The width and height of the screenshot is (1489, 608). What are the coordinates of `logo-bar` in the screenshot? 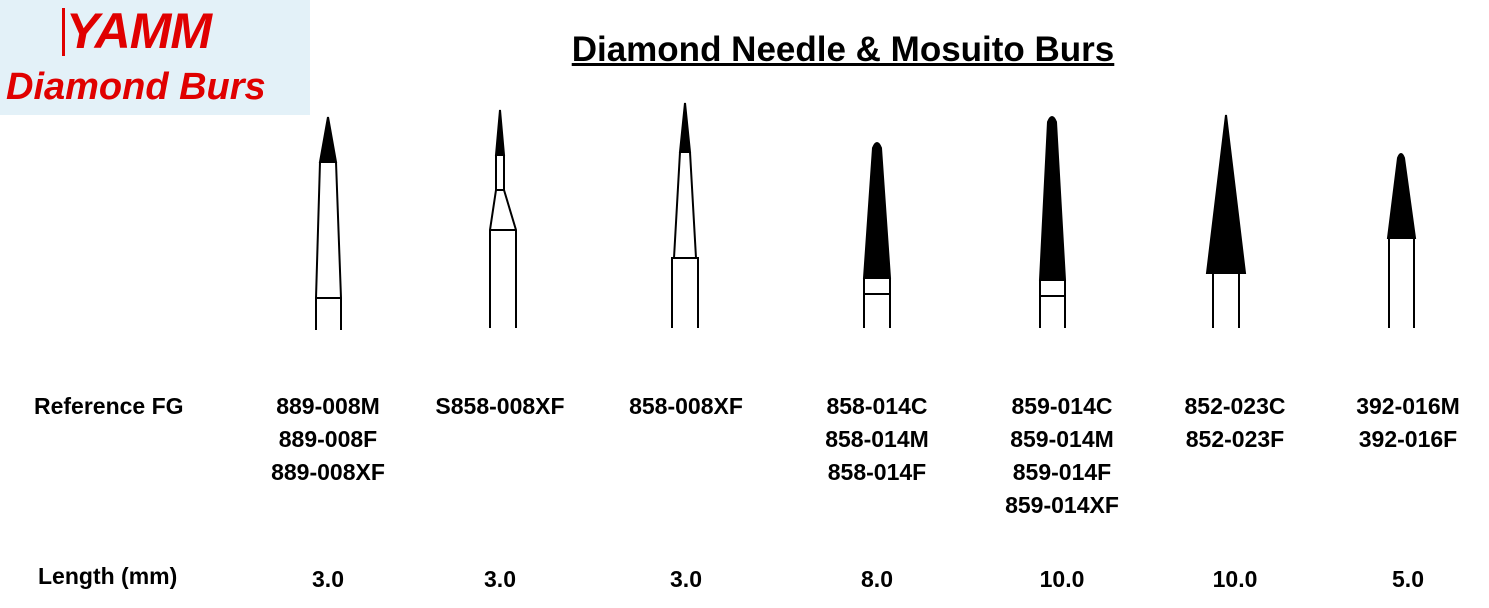 It's located at (63, 32).